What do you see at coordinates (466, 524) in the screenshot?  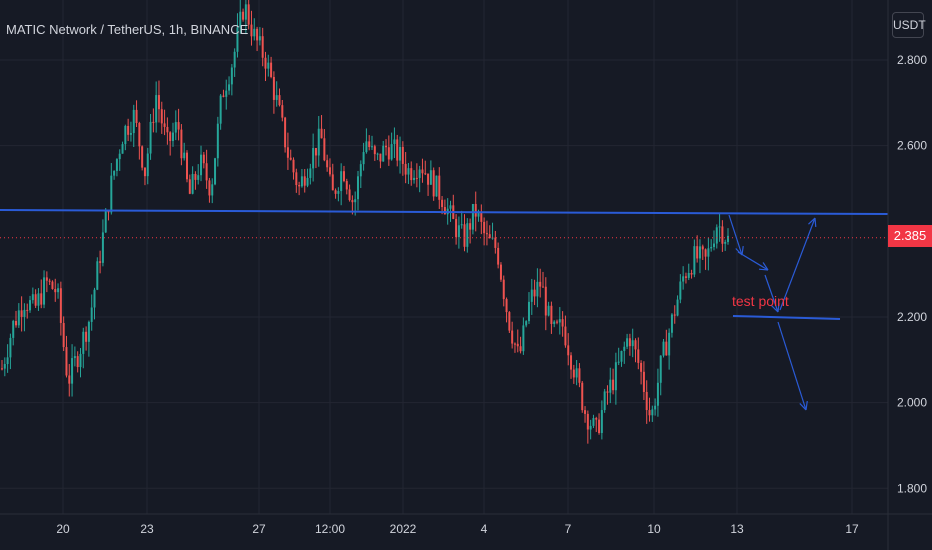 I see `time-axis: 20 23 27 12:00 2022 4 7 10 13 17` at bounding box center [466, 524].